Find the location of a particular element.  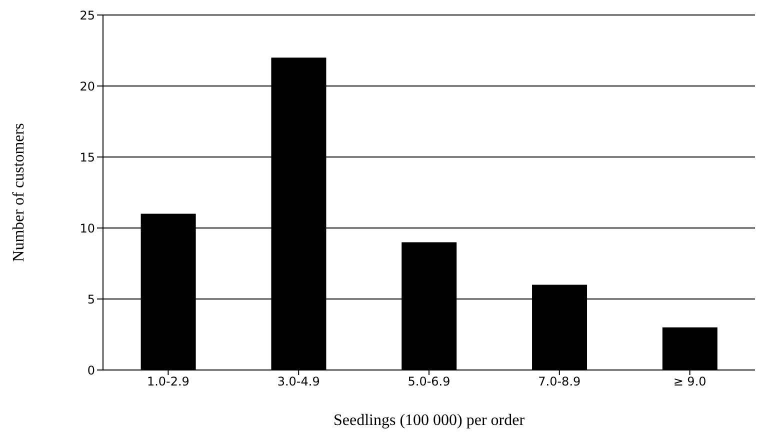

y-tick-label: 25 is located at coordinates (87, 15).